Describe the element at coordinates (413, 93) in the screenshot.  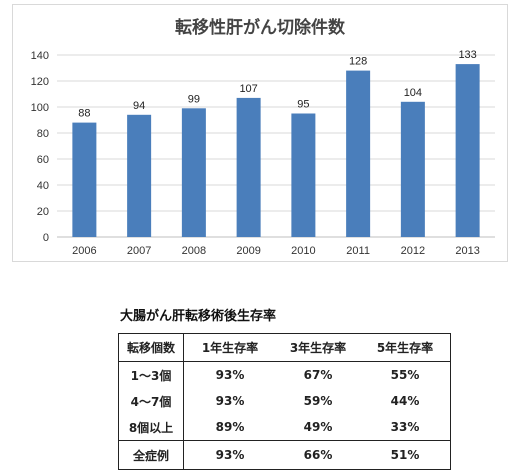
I see `data-label: 104` at that location.